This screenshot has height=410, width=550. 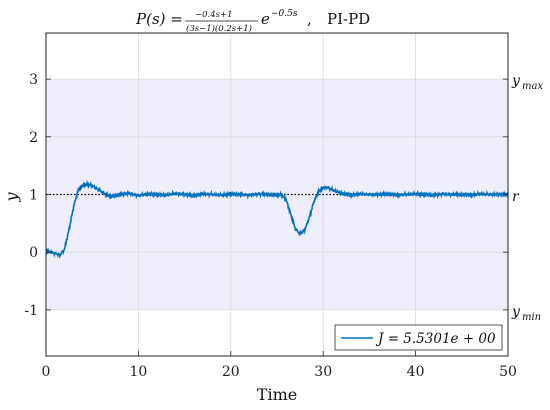 What do you see at coordinates (31, 311) in the screenshot?
I see `y-tick-label: -1` at bounding box center [31, 311].